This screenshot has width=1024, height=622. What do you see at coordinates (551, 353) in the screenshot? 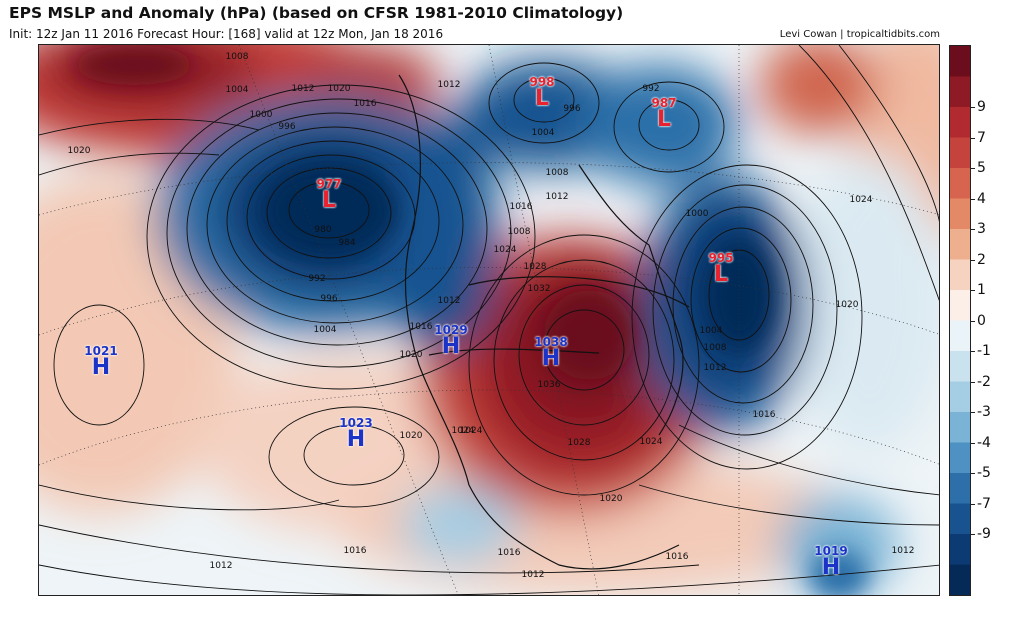
I see `high-pressure-center: 1038 H` at bounding box center [551, 353].